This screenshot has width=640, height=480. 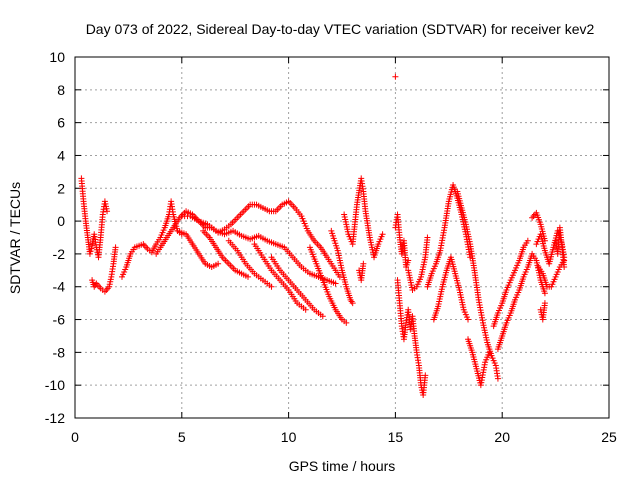 I want to click on x-tick-label: 15, so click(x=396, y=437).